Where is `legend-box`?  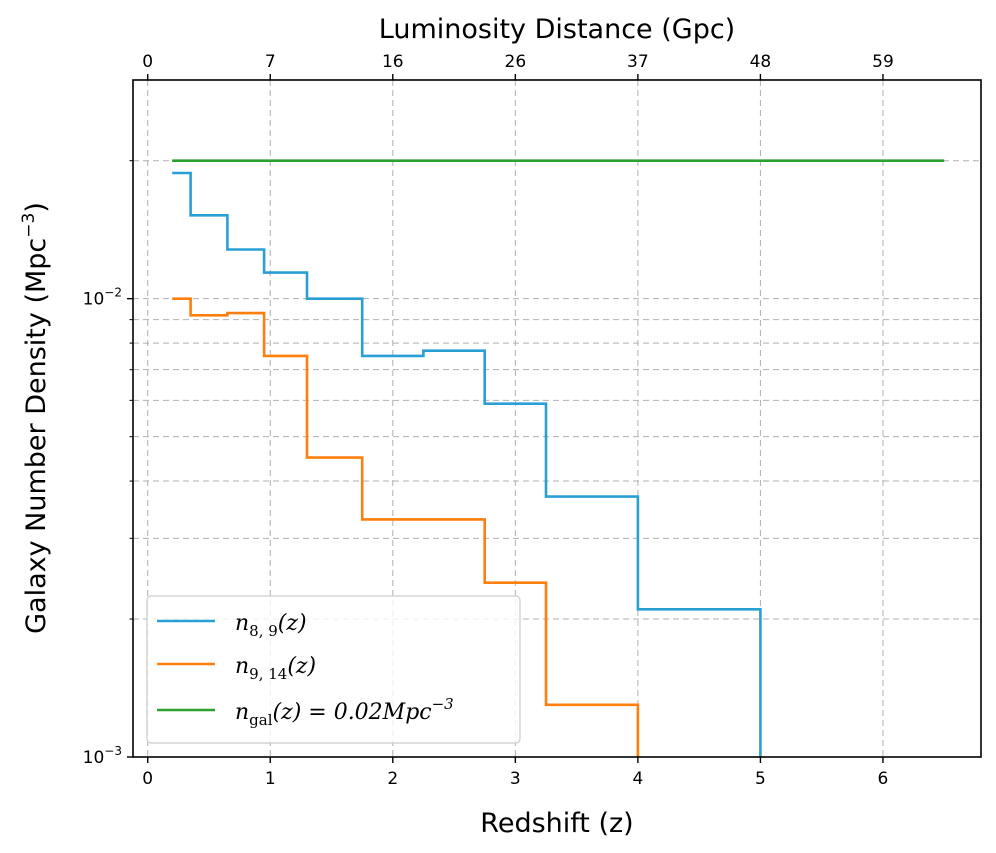
legend-box is located at coordinates (333, 669).